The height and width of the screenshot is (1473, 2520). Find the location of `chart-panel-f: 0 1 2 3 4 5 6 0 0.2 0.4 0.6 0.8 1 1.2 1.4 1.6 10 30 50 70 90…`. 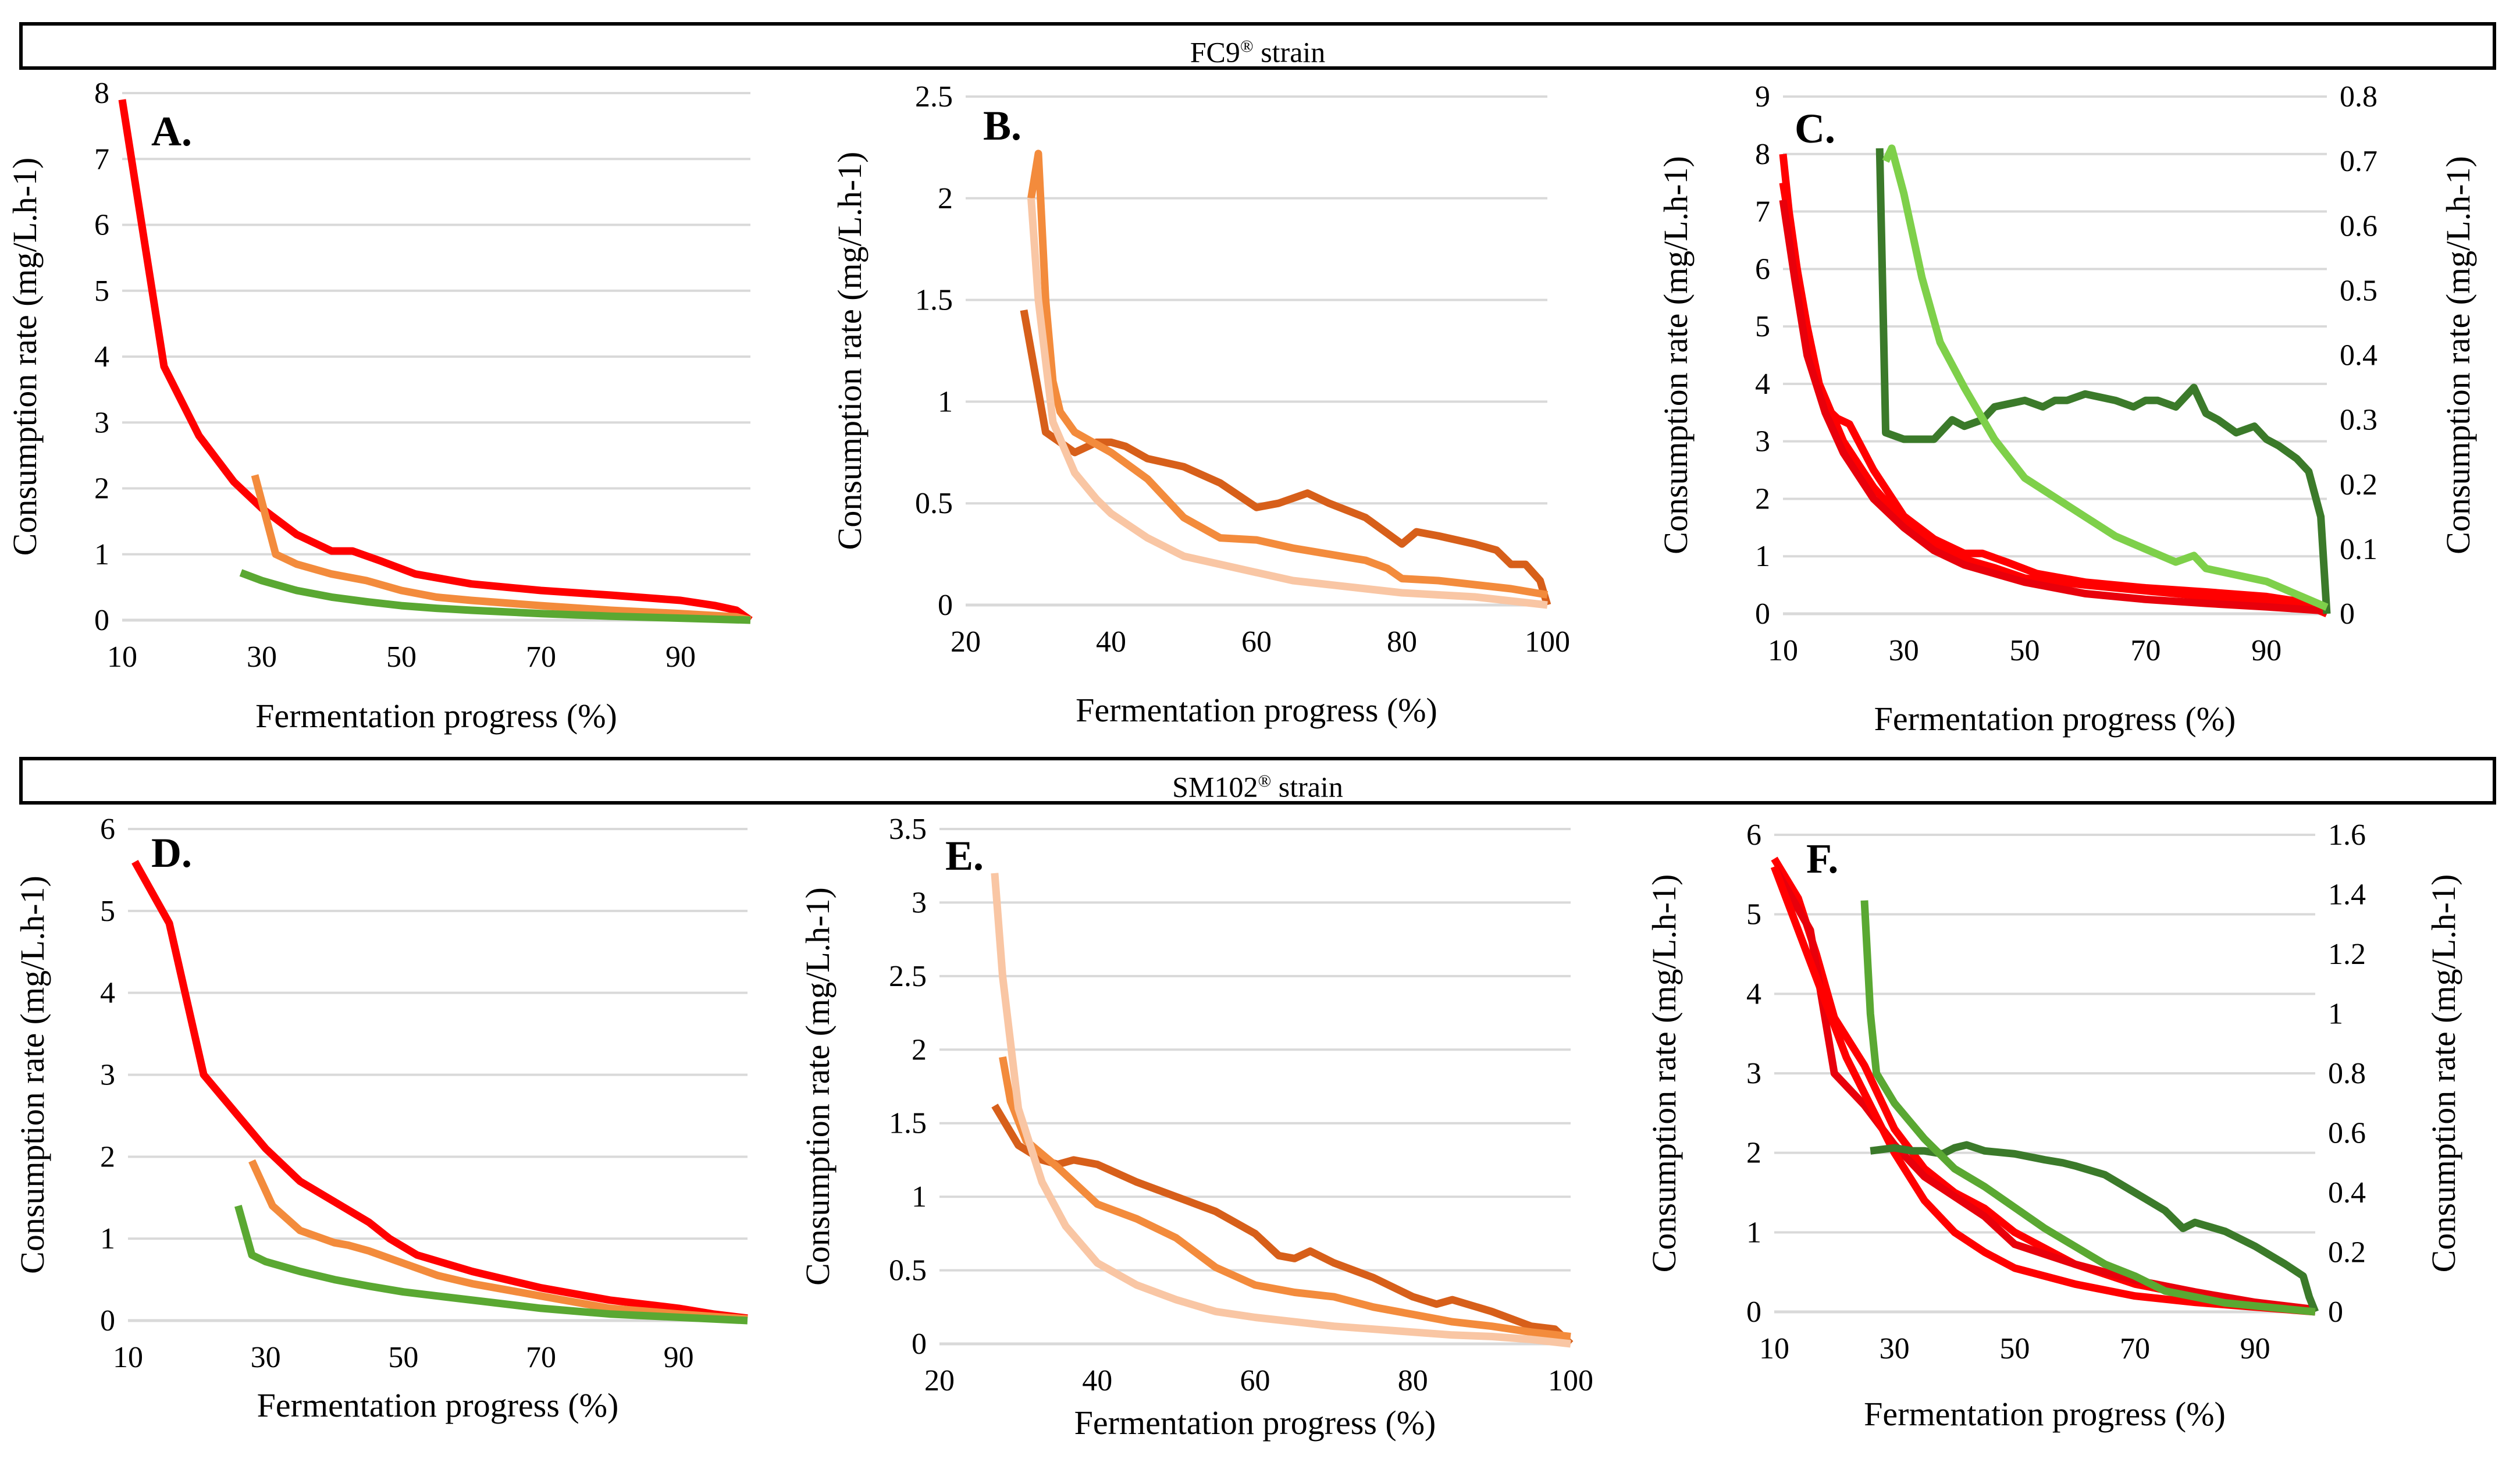

chart-panel-f: 0 1 2 3 4 5 6 0 0.2 0.4 0.6 0.8 1 1.2 1.4 1.6 10 30 50 70 90… is located at coordinates (2054, 1126).